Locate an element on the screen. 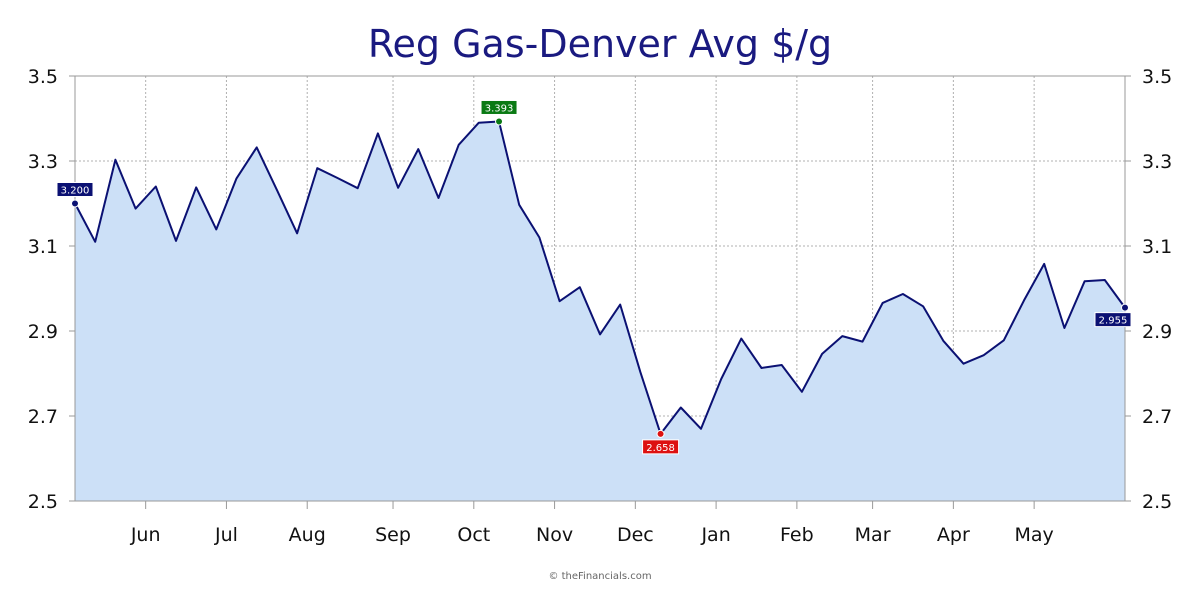  y-tick-label-right: 3.3 is located at coordinates (1157, 162).